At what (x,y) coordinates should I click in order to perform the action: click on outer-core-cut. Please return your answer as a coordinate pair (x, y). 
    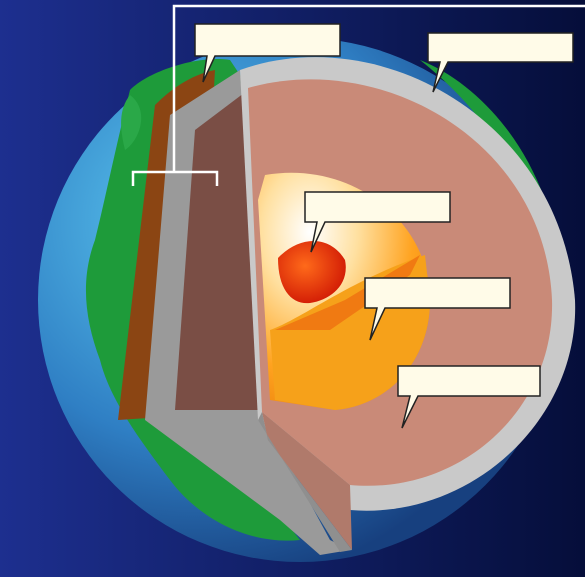
    Looking at the image, I should click on (347, 292).